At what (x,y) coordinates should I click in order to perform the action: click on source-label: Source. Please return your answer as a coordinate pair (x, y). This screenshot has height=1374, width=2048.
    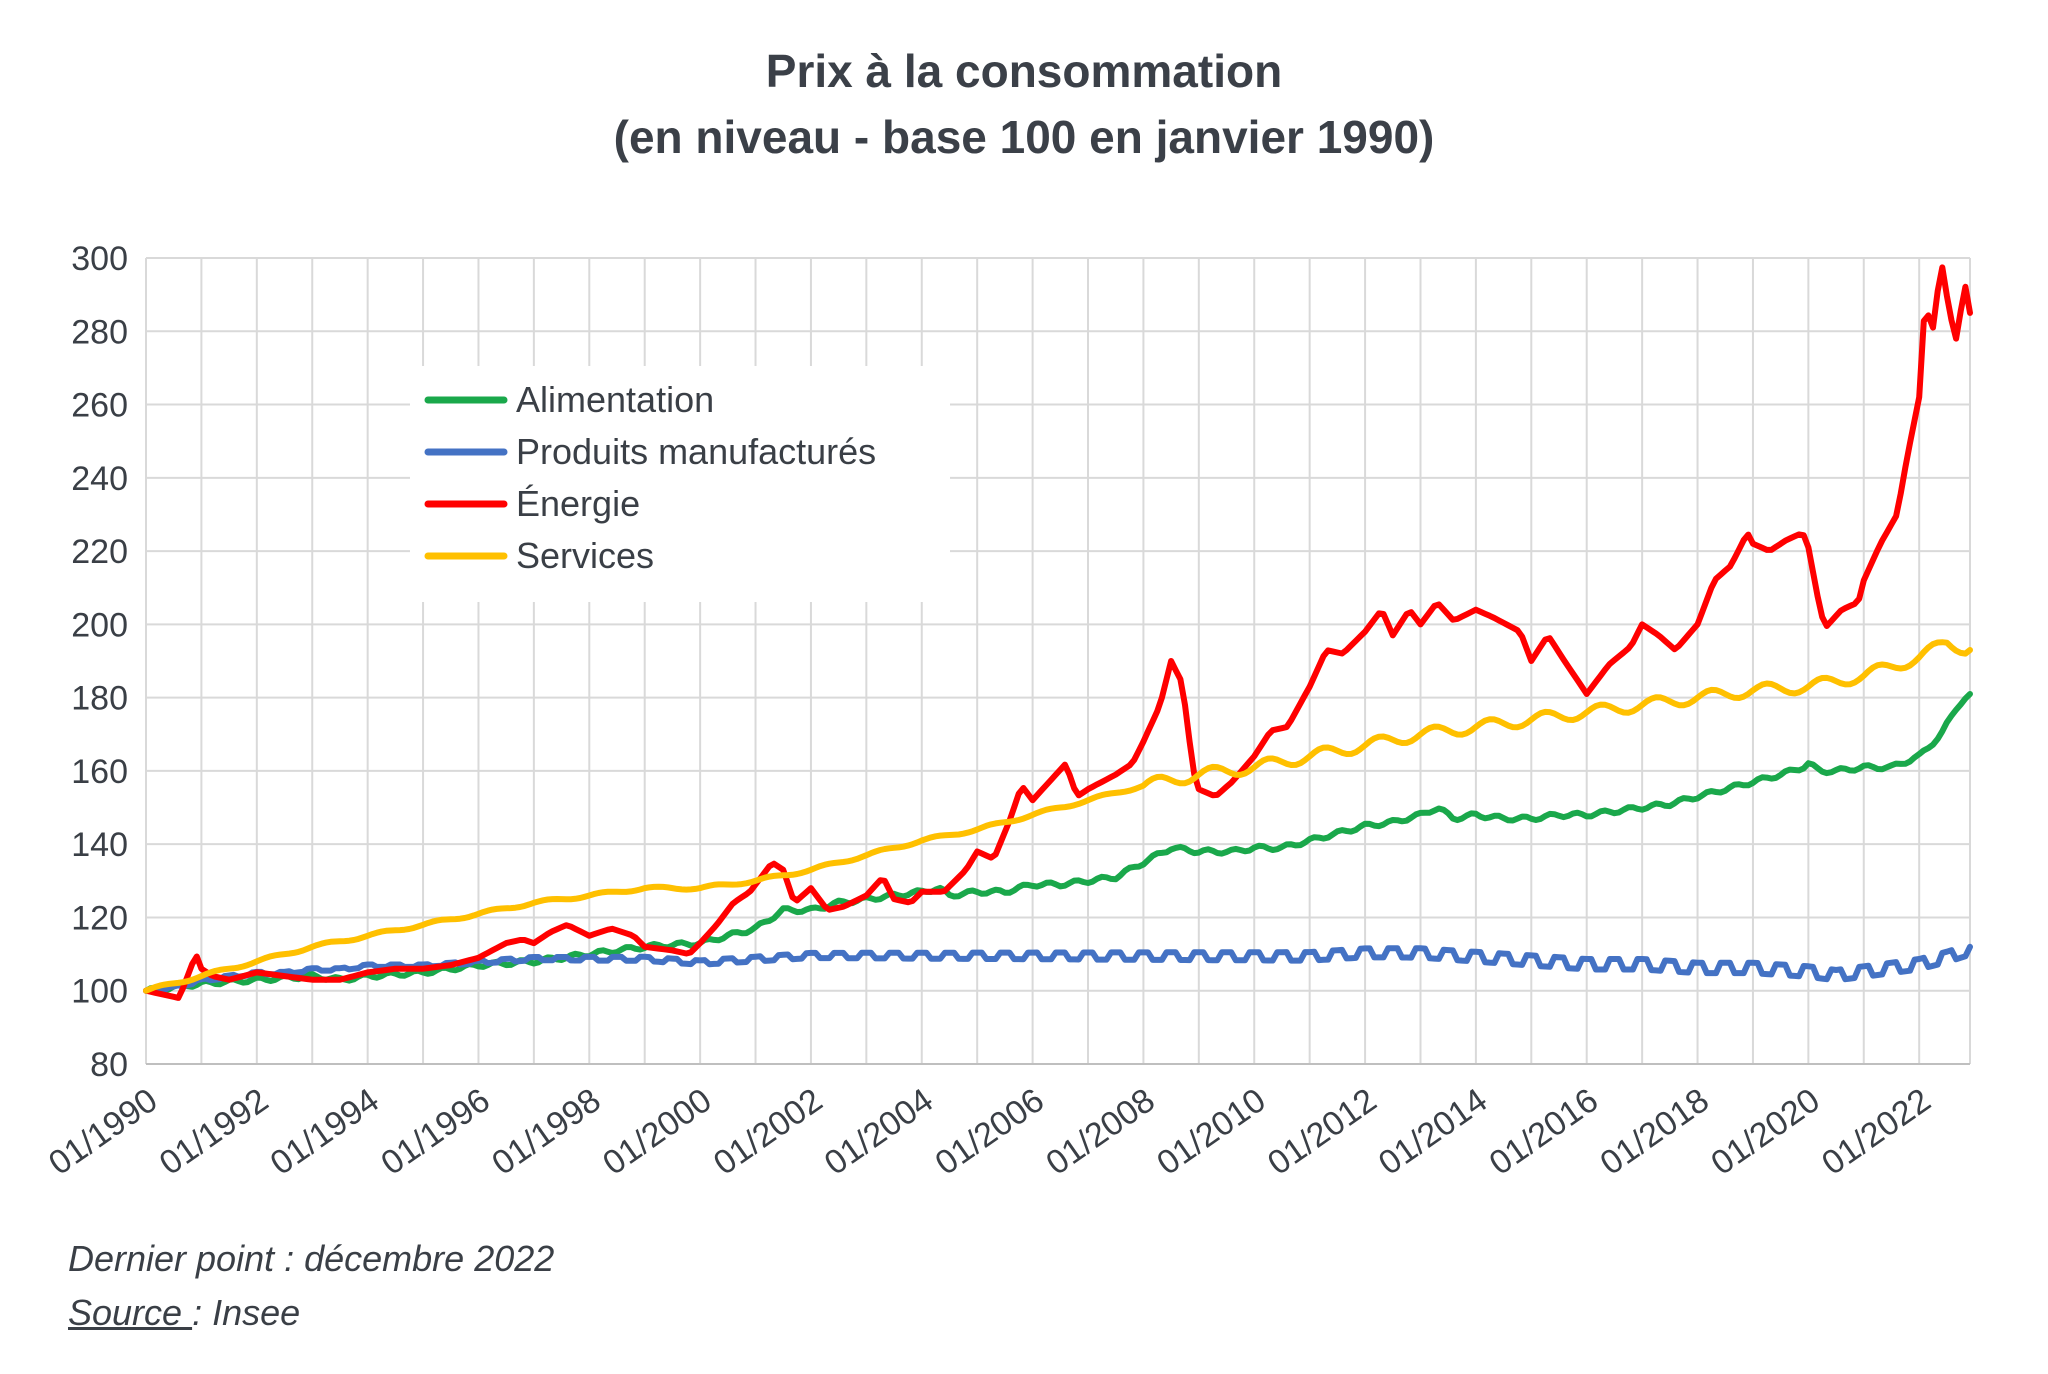
    Looking at the image, I should click on (130, 1312).